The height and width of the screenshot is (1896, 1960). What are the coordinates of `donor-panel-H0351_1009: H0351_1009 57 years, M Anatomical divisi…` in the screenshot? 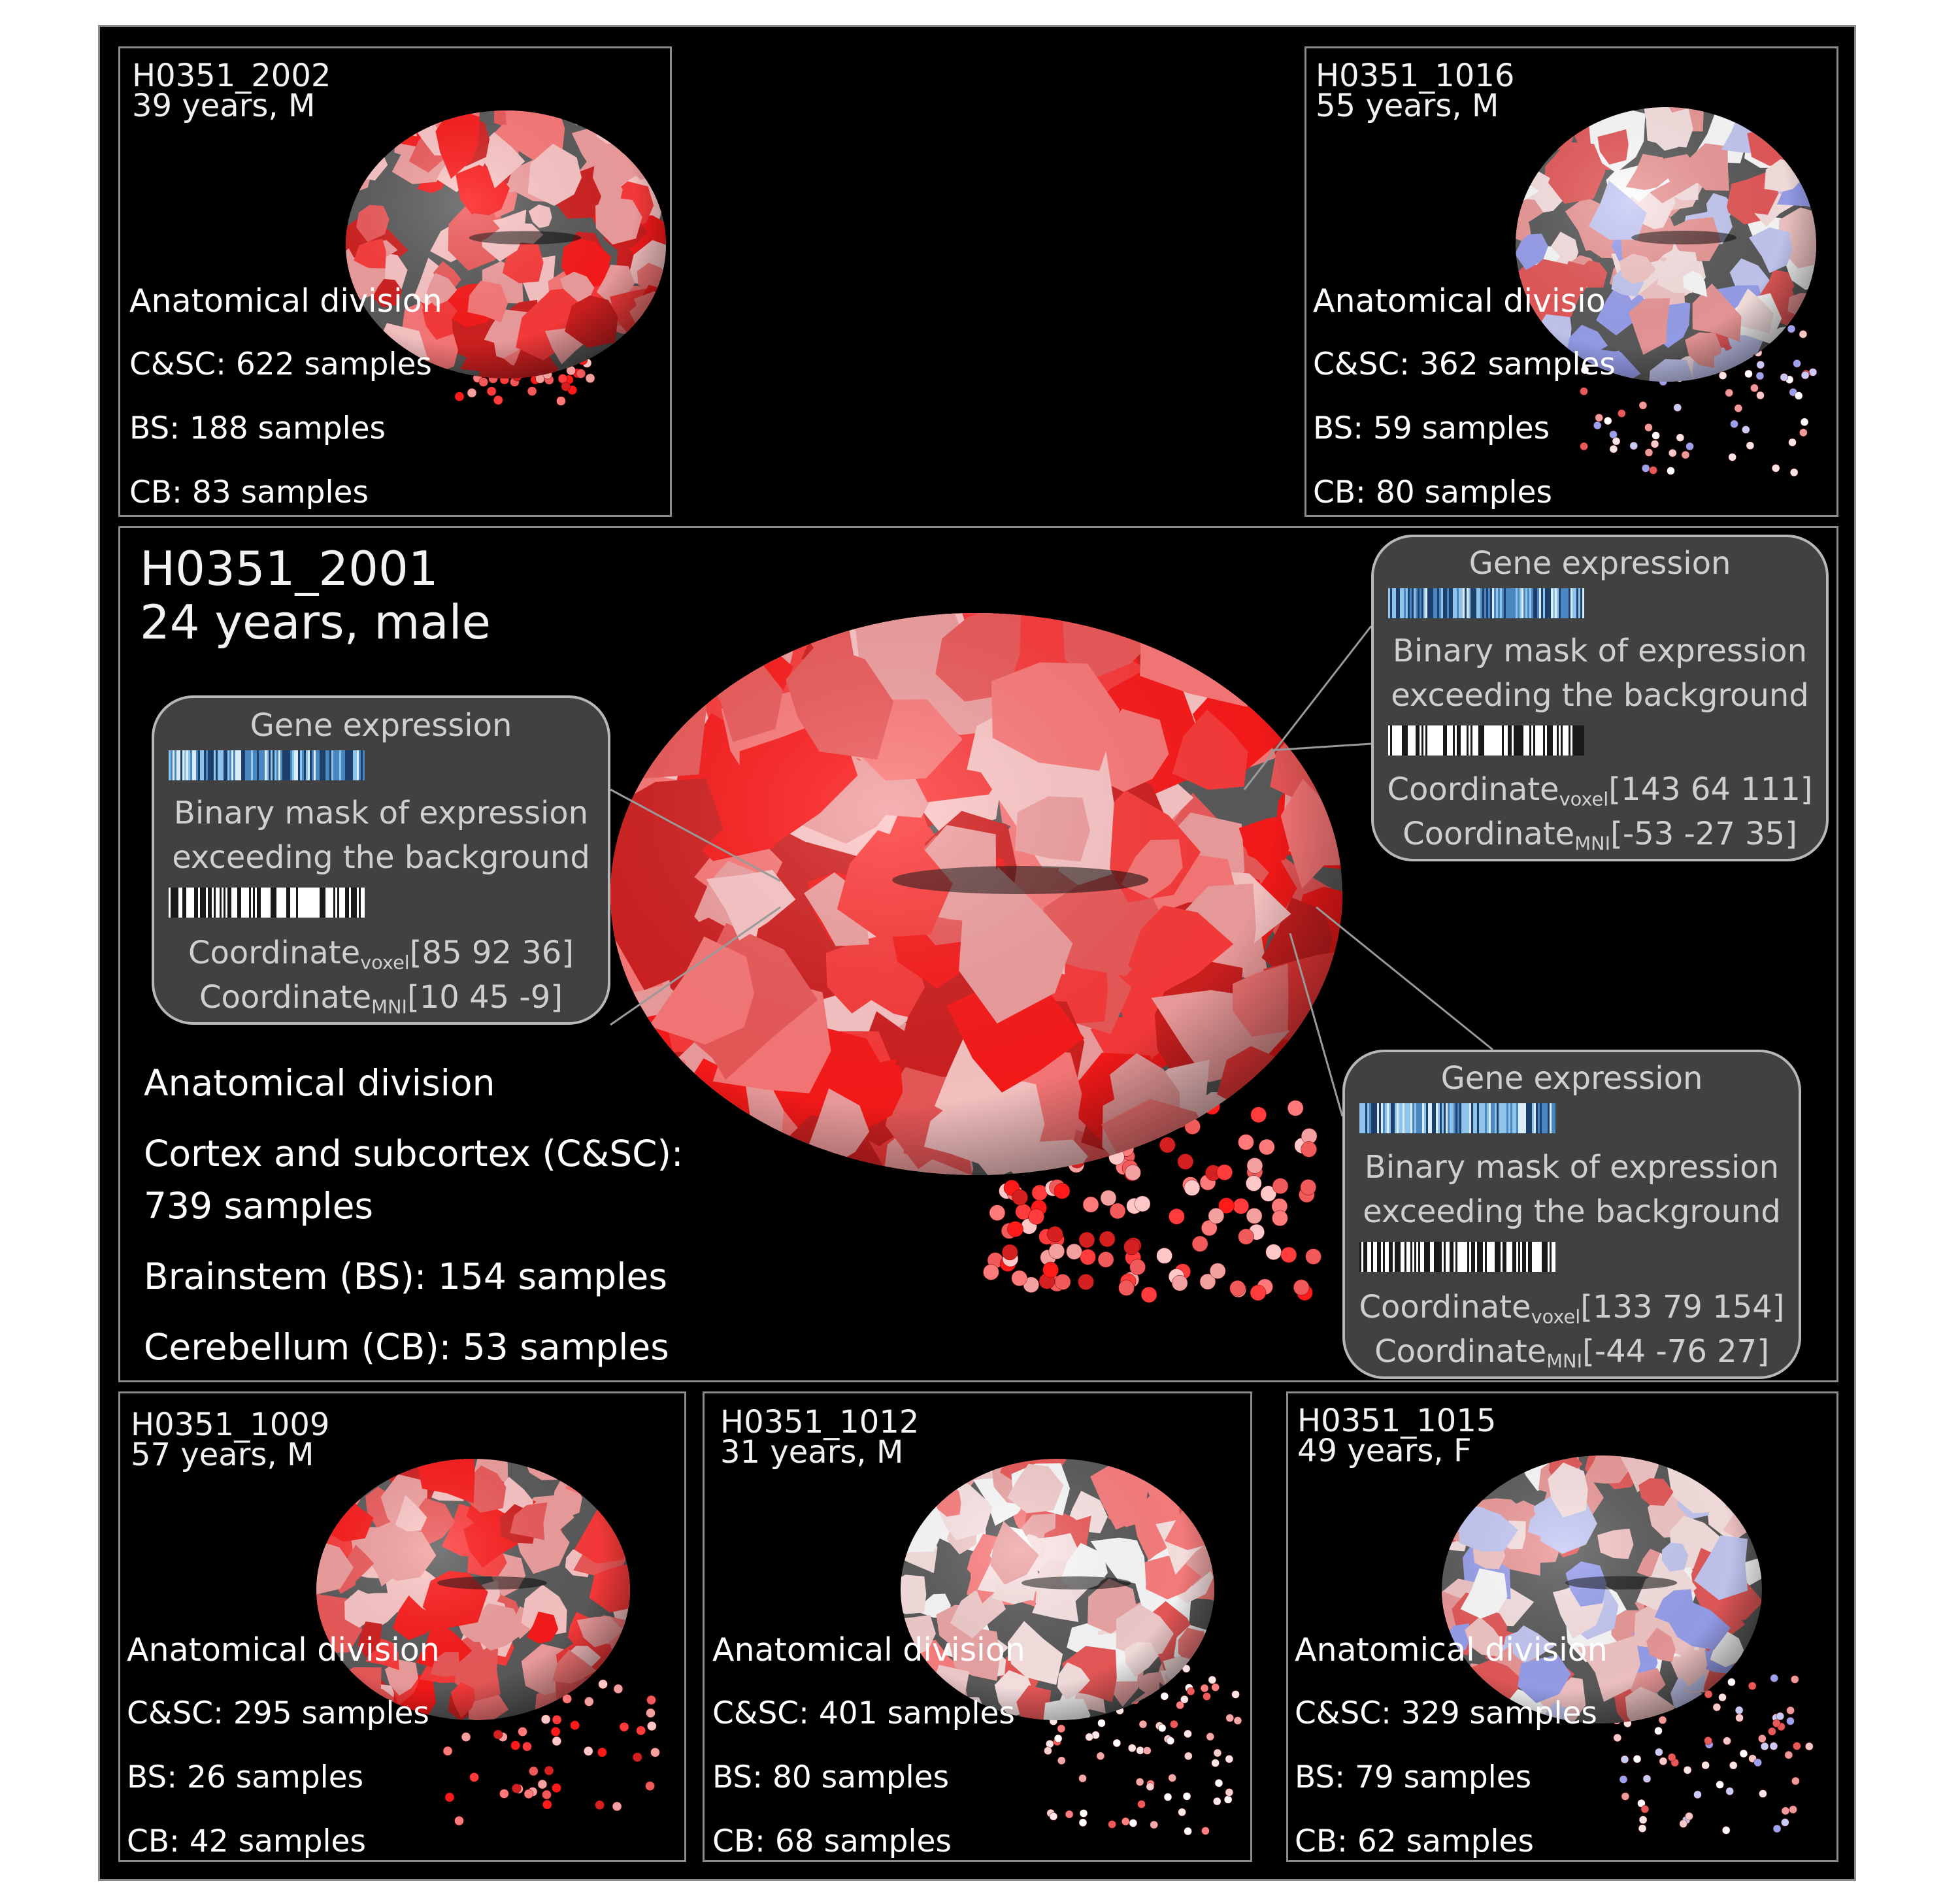 It's located at (402, 1626).